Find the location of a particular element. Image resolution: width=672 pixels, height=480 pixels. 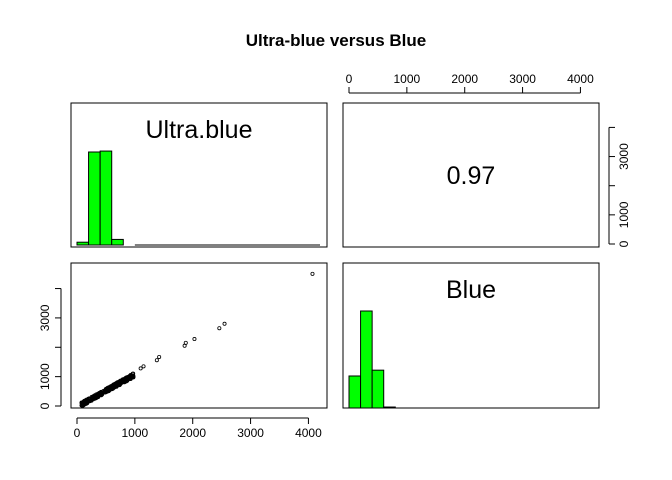

x-tick-label: 4000 is located at coordinates (308, 433).